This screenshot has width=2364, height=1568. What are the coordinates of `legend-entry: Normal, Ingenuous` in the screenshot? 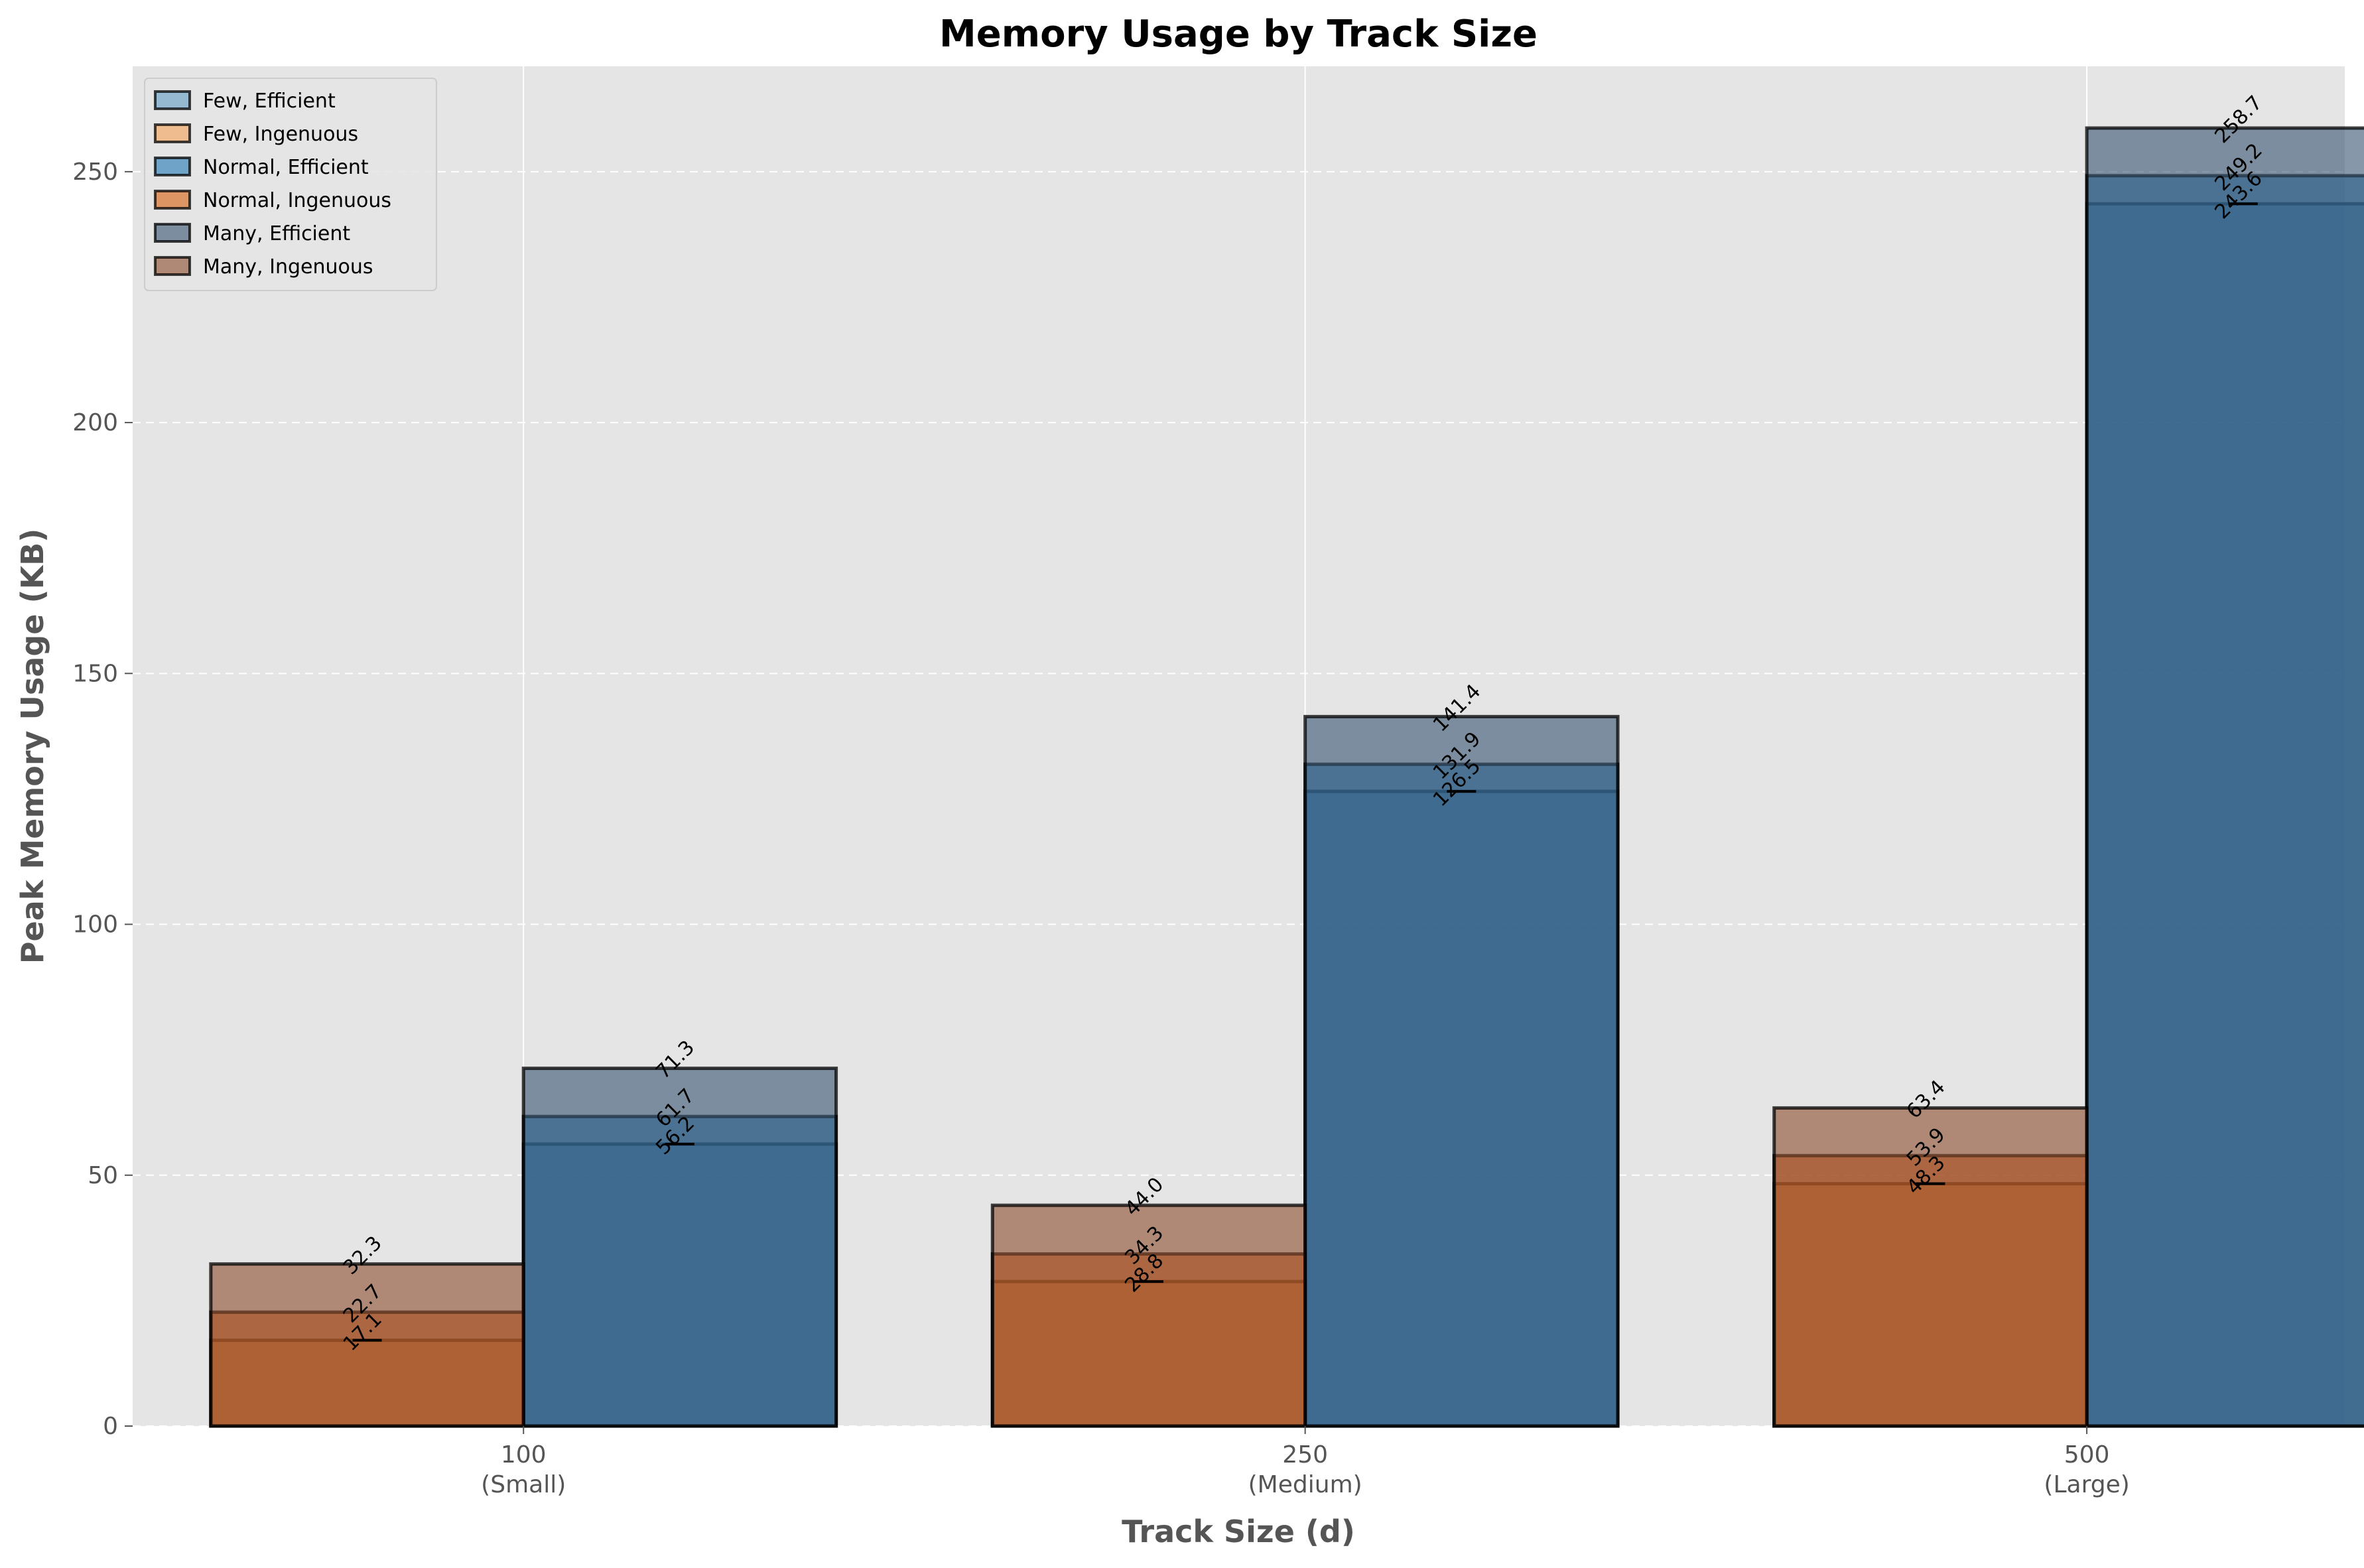 It's located at (297, 201).